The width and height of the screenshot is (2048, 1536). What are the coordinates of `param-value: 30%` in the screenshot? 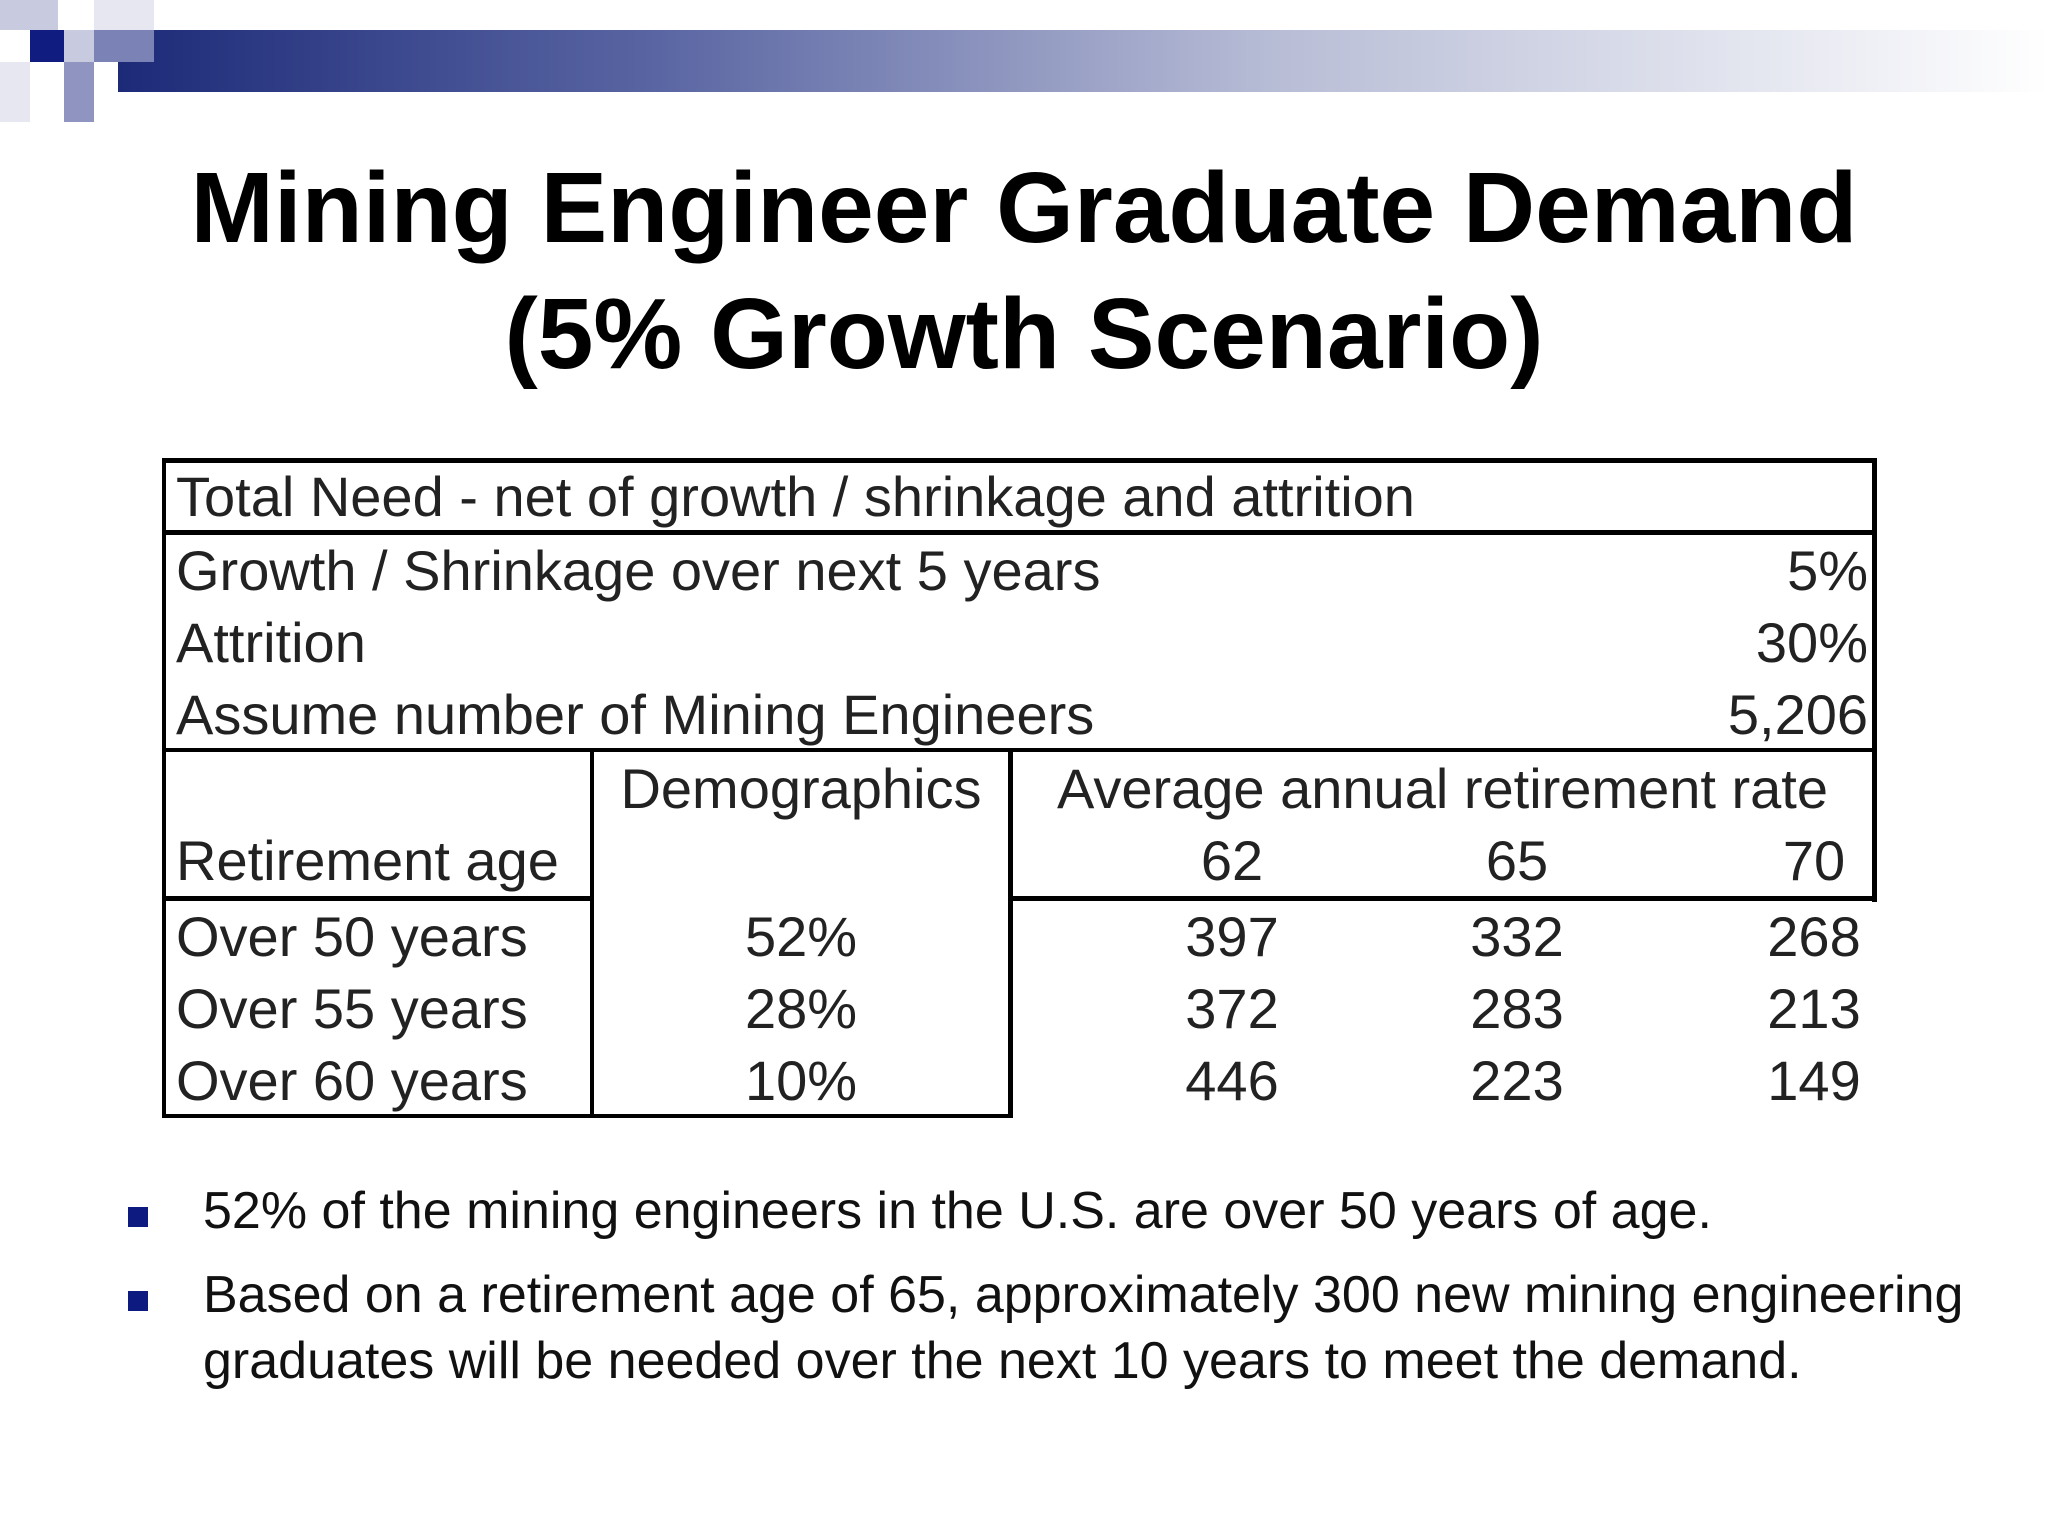 It's located at (1811, 642).